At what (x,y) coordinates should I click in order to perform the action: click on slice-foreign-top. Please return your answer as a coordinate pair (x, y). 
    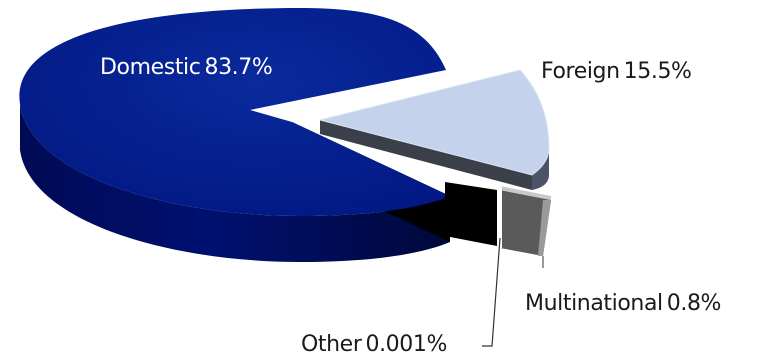
    Looking at the image, I should click on (434, 122).